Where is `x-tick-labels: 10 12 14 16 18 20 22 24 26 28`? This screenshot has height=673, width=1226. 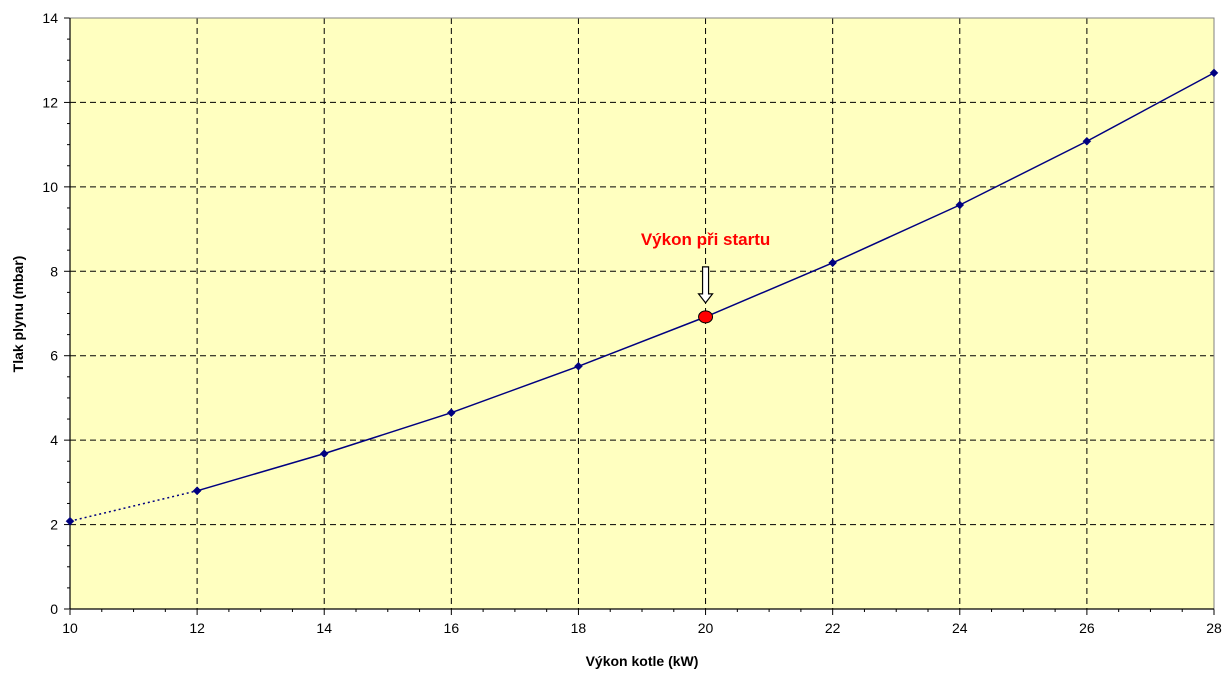 x-tick-labels: 10 12 14 16 18 20 22 24 26 28 is located at coordinates (642, 628).